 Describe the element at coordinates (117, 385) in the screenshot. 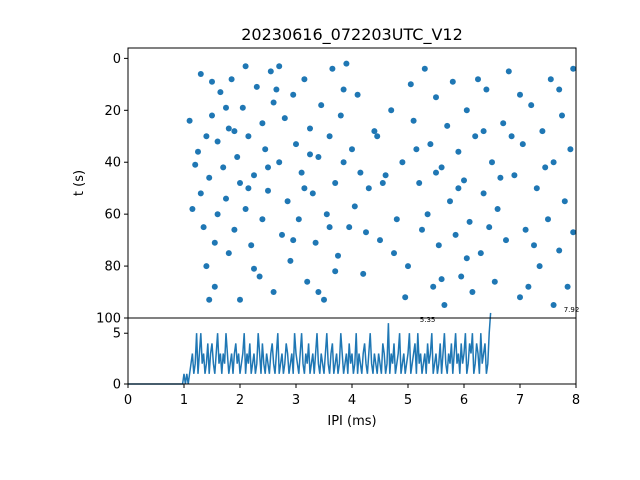

I see `histogram-y-tick-label: 0` at that location.